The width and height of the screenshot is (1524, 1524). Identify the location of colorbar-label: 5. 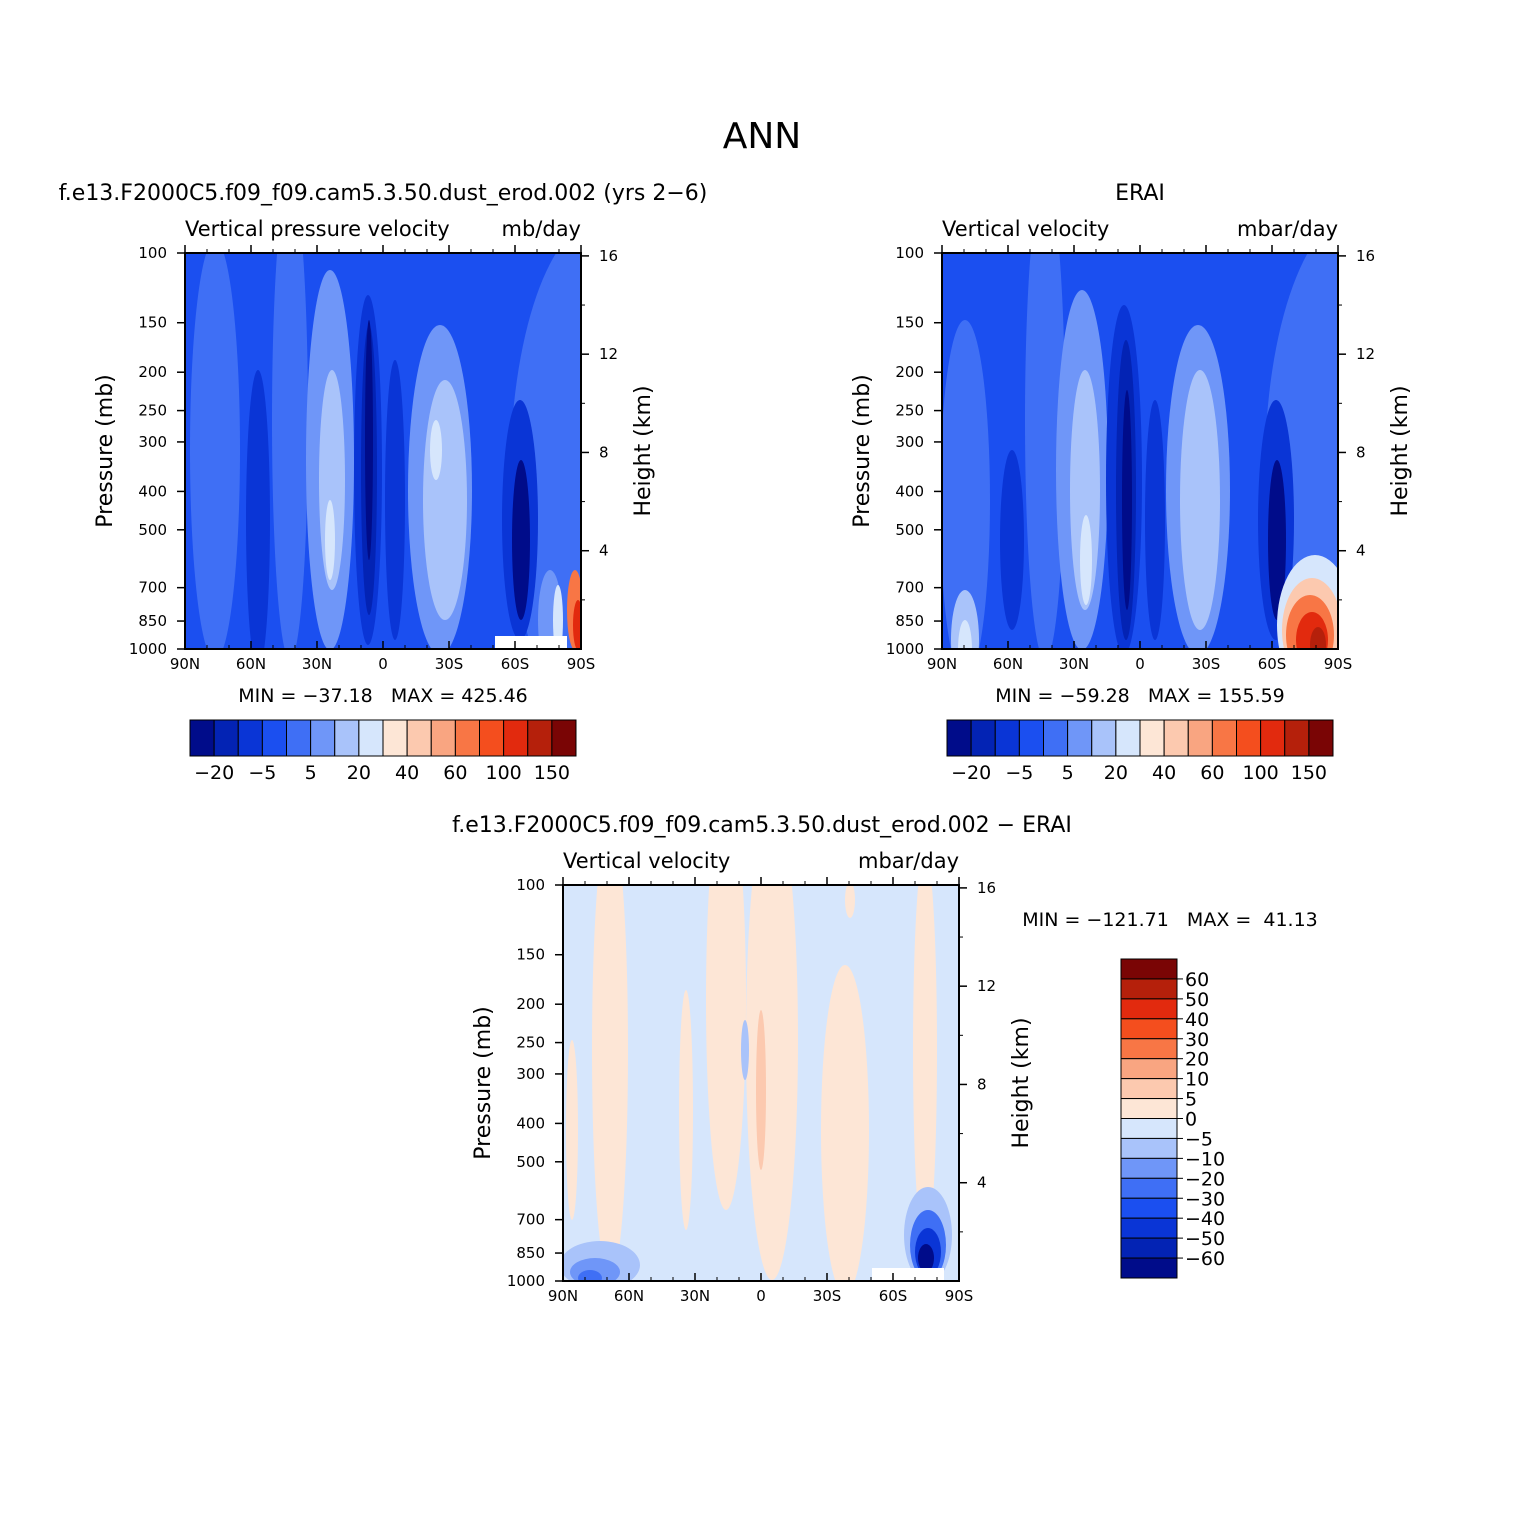
(1191, 1100).